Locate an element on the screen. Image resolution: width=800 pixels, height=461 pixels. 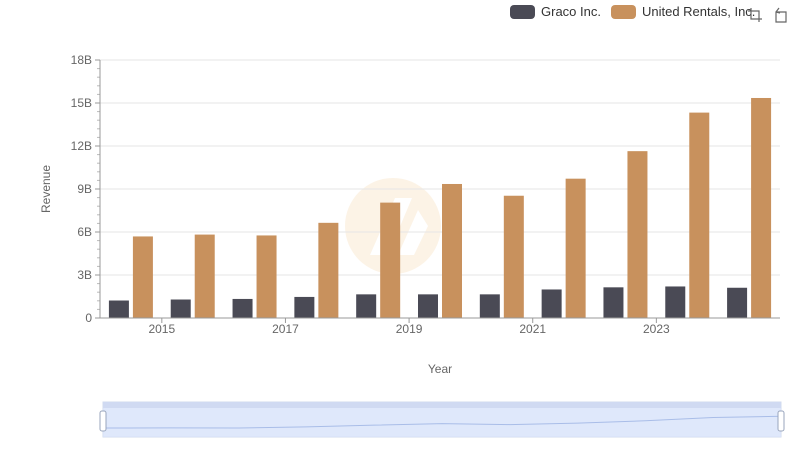
x-tick-label: 2017 is located at coordinates (285, 329).